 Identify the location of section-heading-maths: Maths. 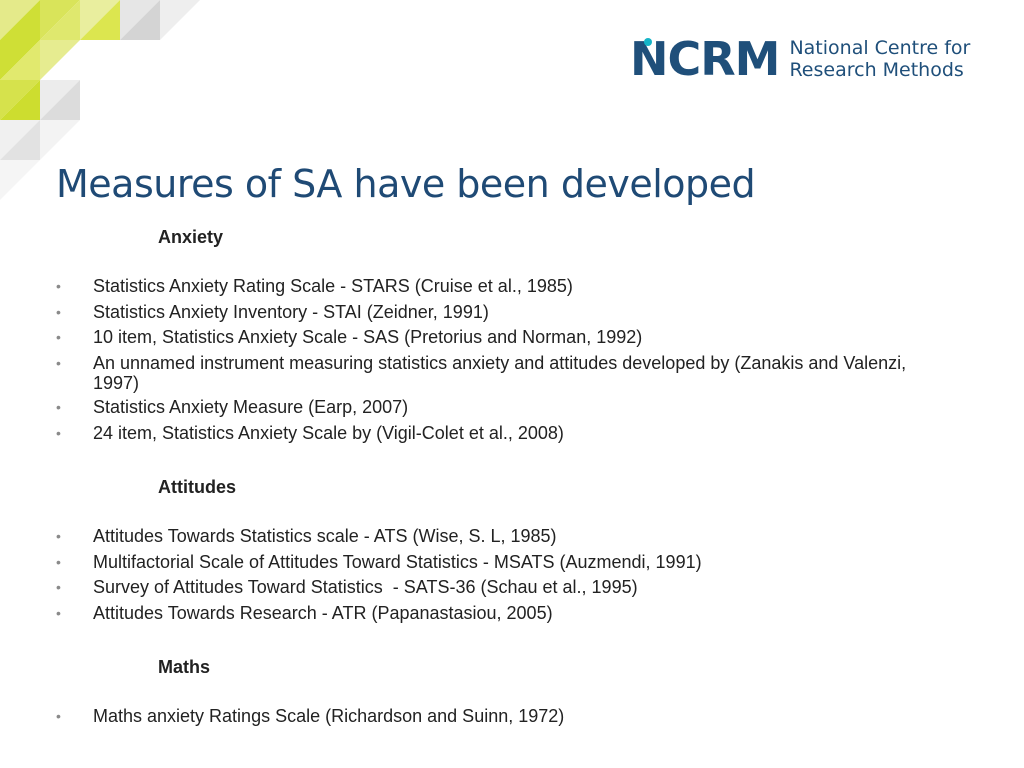
(184, 667).